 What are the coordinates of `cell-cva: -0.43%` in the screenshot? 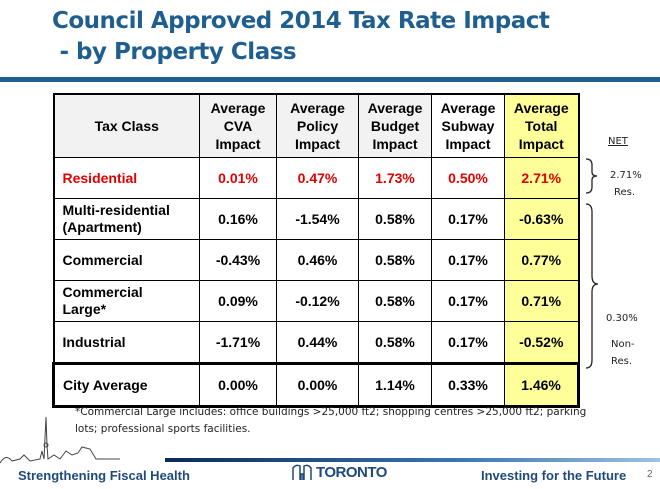 It's located at (238, 260).